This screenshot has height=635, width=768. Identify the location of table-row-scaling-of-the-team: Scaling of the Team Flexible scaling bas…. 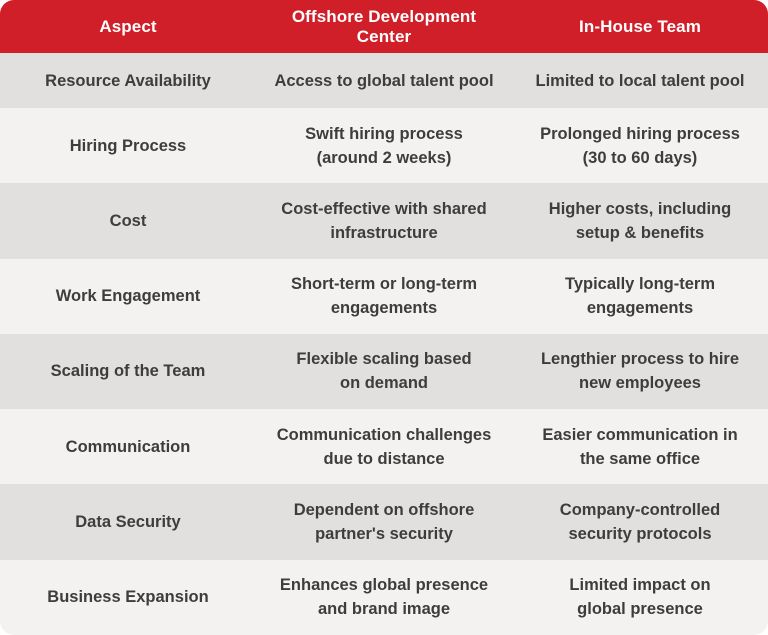
(384, 371).